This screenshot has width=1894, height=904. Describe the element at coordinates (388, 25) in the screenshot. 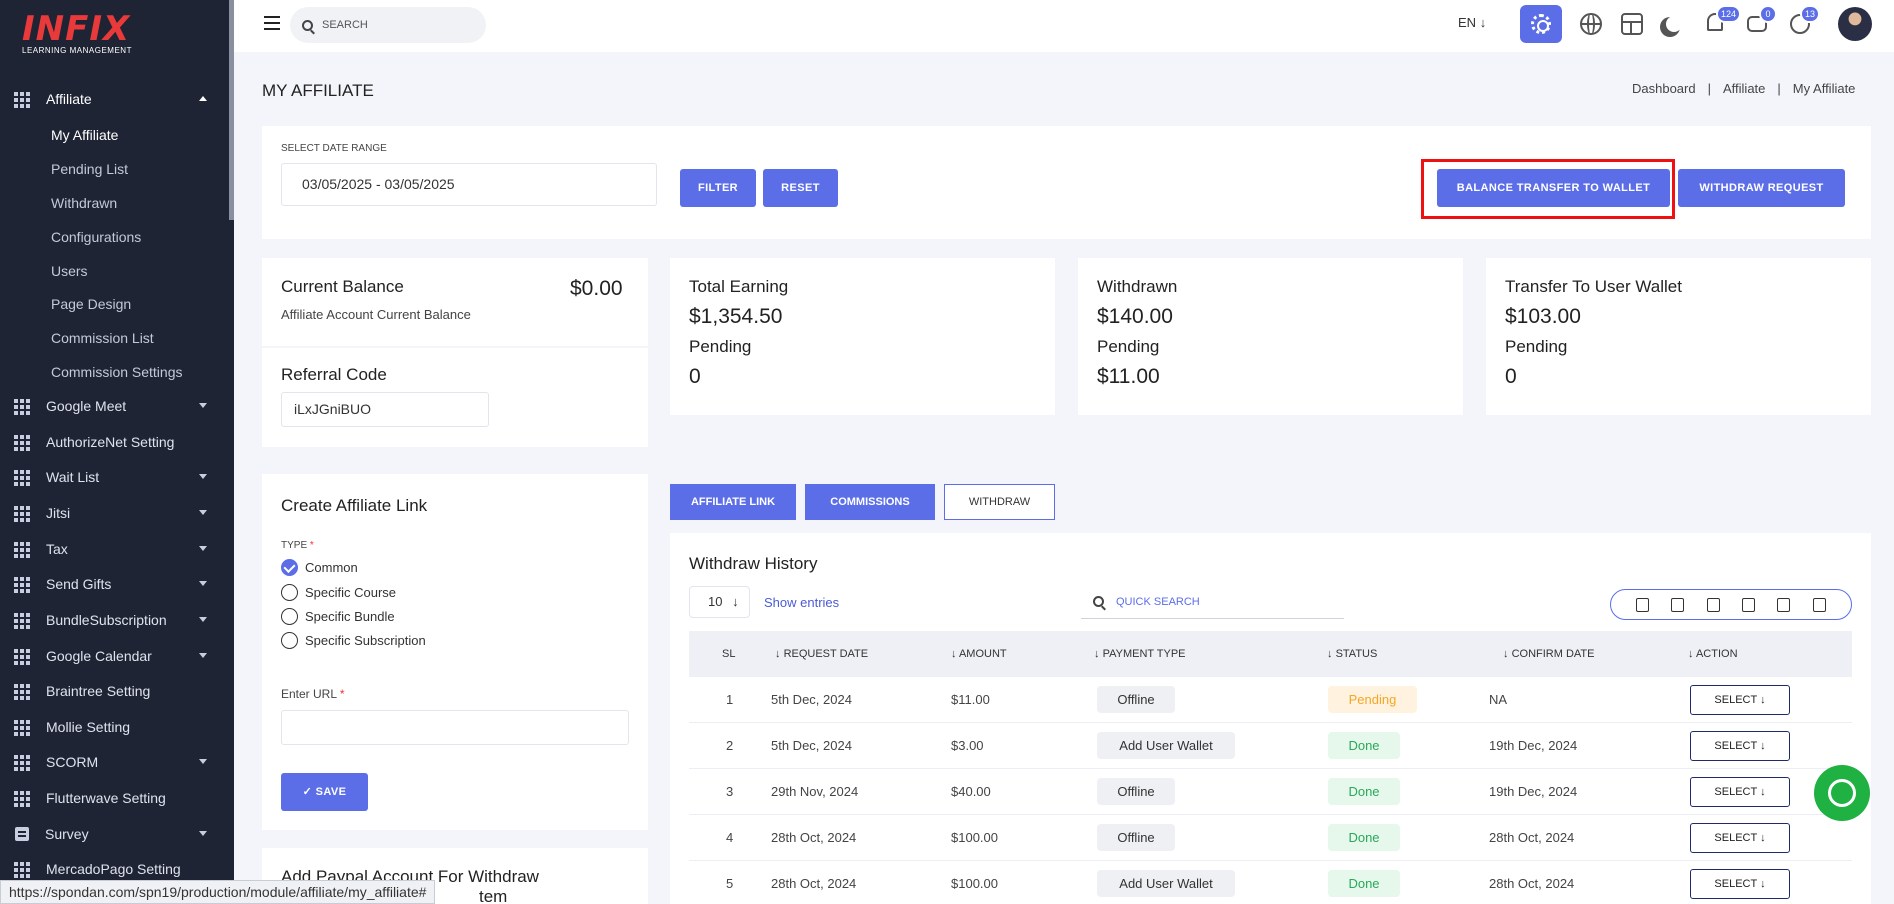

I see `search-bar: SEARCH` at that location.